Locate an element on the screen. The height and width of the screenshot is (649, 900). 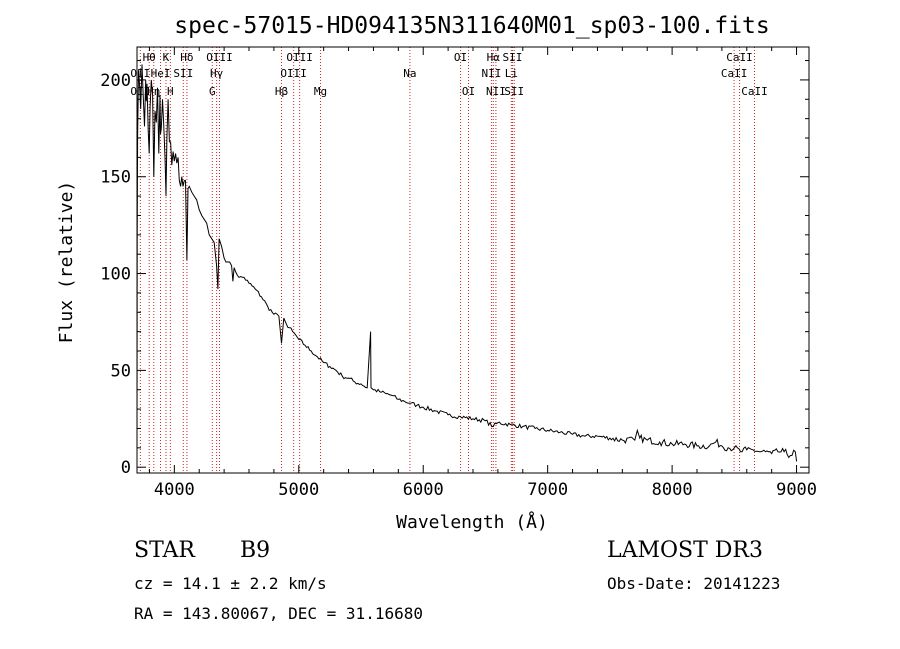
marker-label-10: Hγ is located at coordinates (217, 73).